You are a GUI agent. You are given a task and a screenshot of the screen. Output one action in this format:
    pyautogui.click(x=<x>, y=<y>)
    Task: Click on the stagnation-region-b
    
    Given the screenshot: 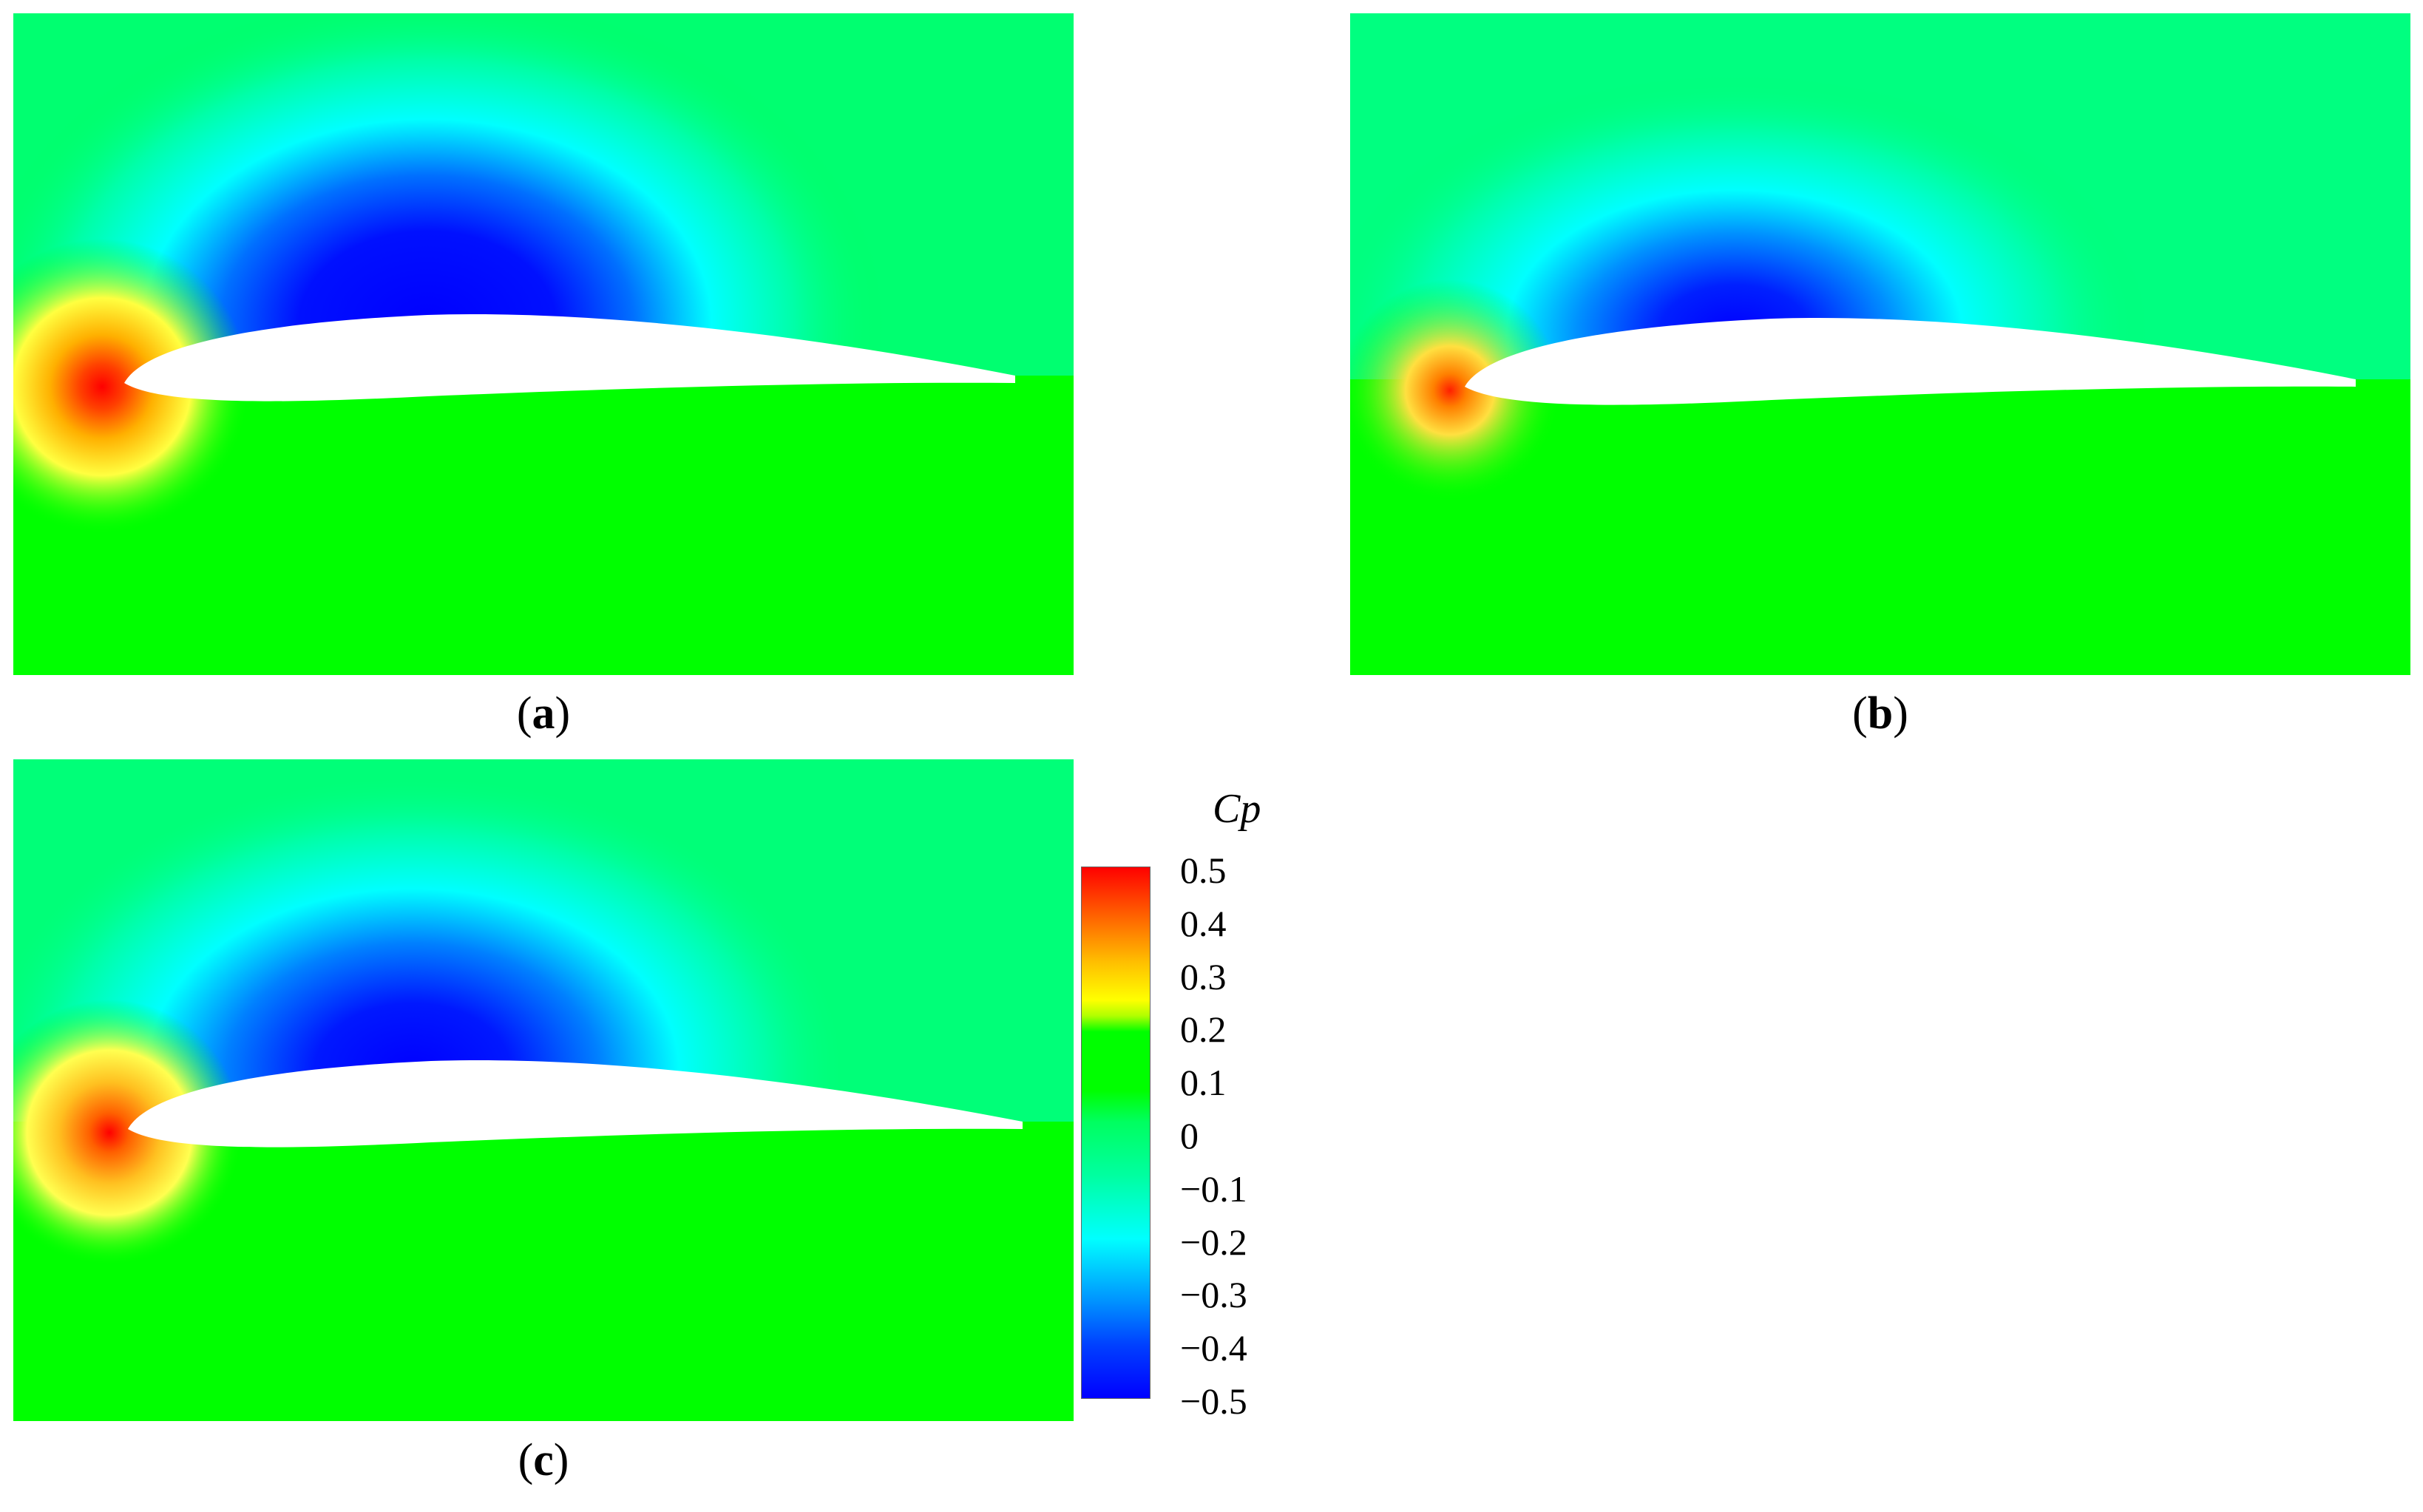 What is the action you would take?
    pyautogui.click(x=1455, y=390)
    